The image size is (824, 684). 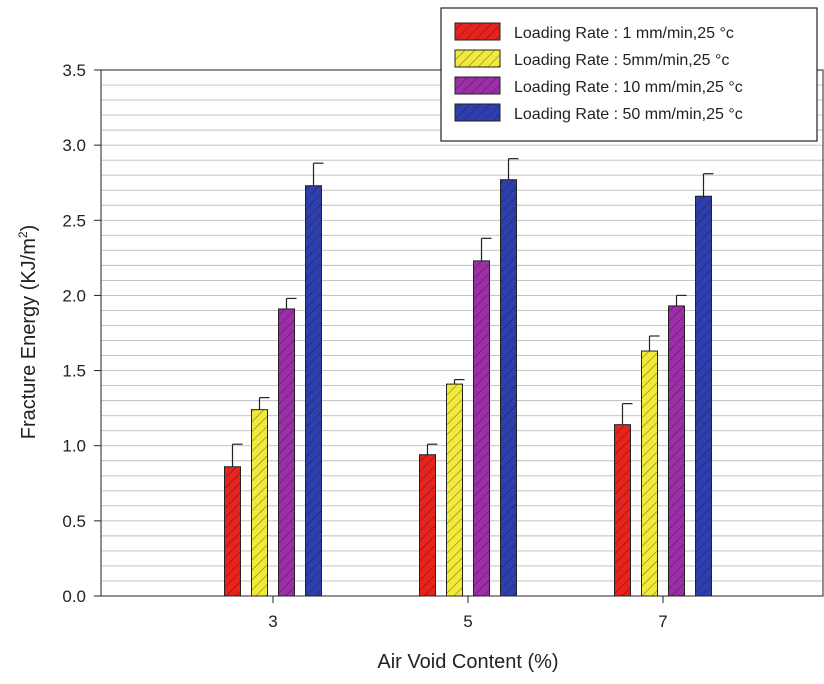 What do you see at coordinates (662, 621) in the screenshot?
I see `x-tick-label: 7` at bounding box center [662, 621].